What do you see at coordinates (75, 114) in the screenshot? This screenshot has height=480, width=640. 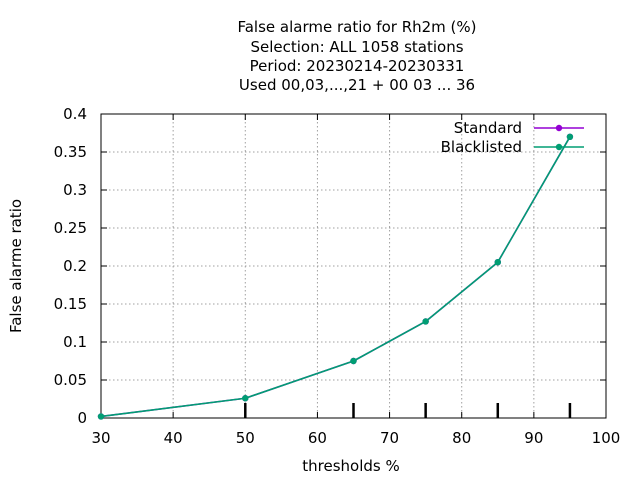 I see `y-tick-label: 0.4` at bounding box center [75, 114].